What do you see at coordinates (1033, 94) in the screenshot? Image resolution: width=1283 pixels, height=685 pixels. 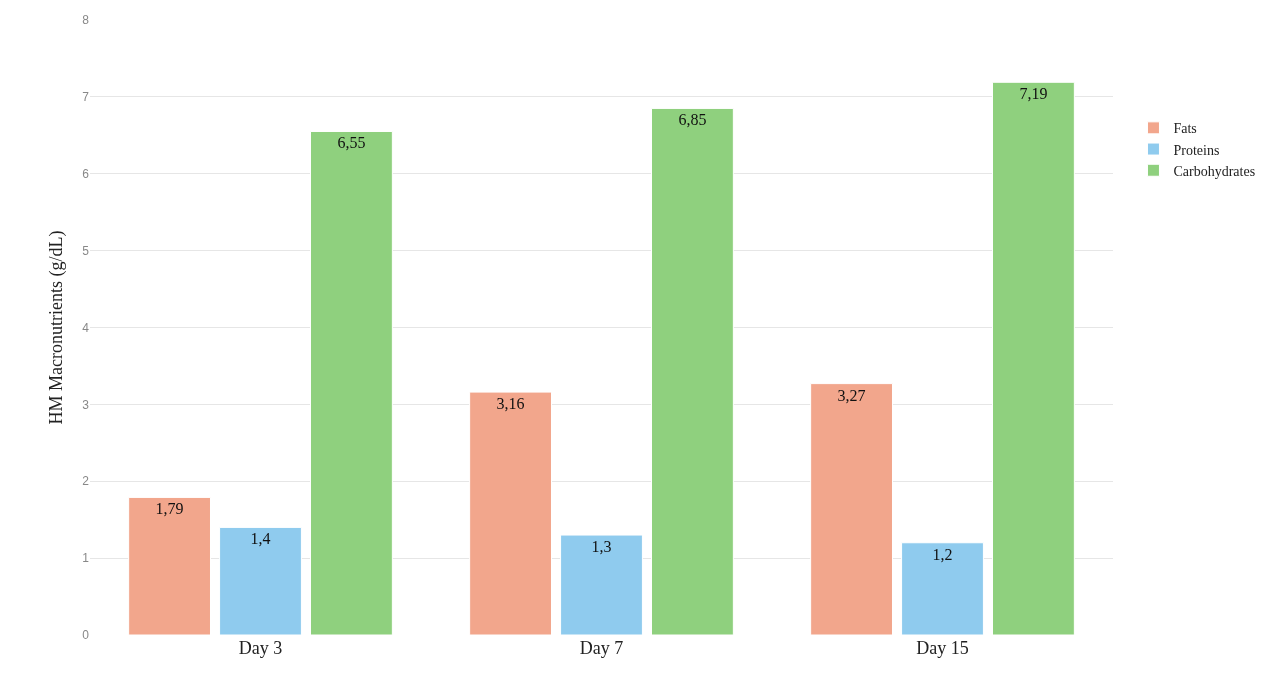 I see `data-label: 7,19` at bounding box center [1033, 94].